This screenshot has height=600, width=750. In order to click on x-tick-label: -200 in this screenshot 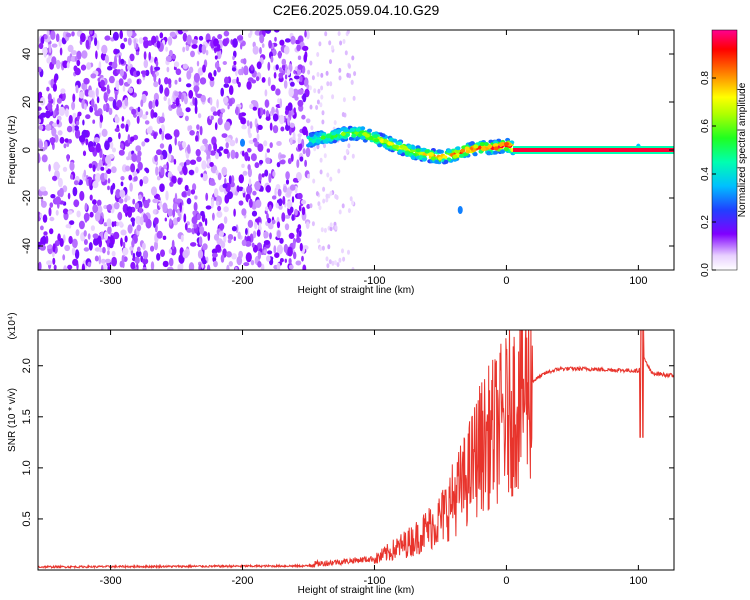, I will do `click(243, 281)`.